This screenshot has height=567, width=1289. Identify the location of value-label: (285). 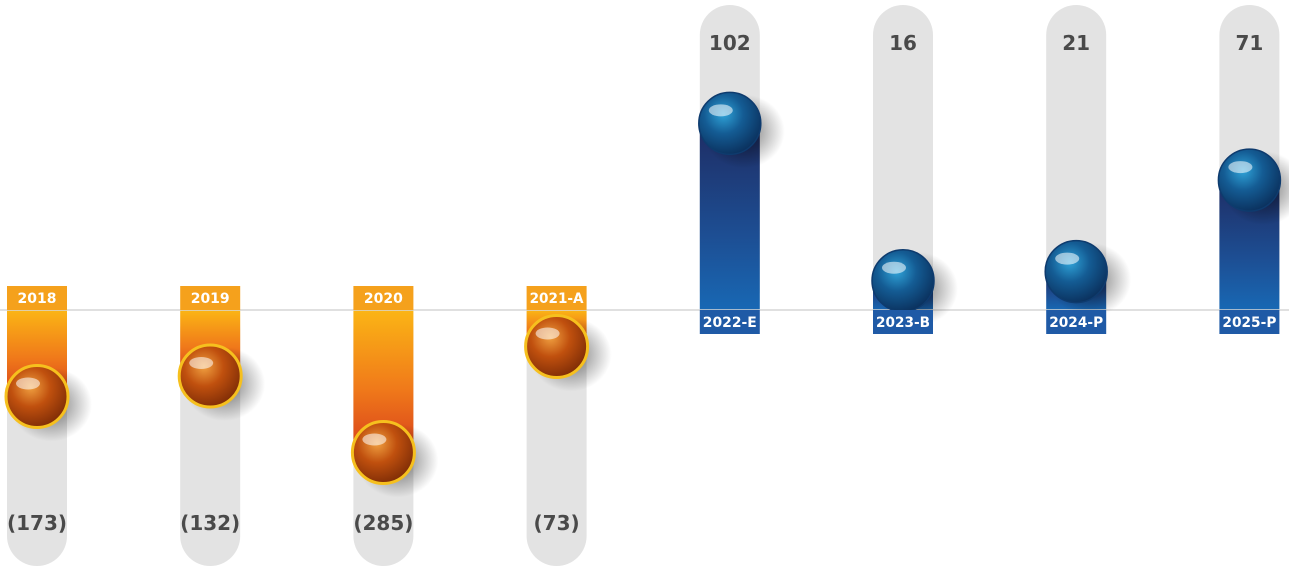
(383, 523).